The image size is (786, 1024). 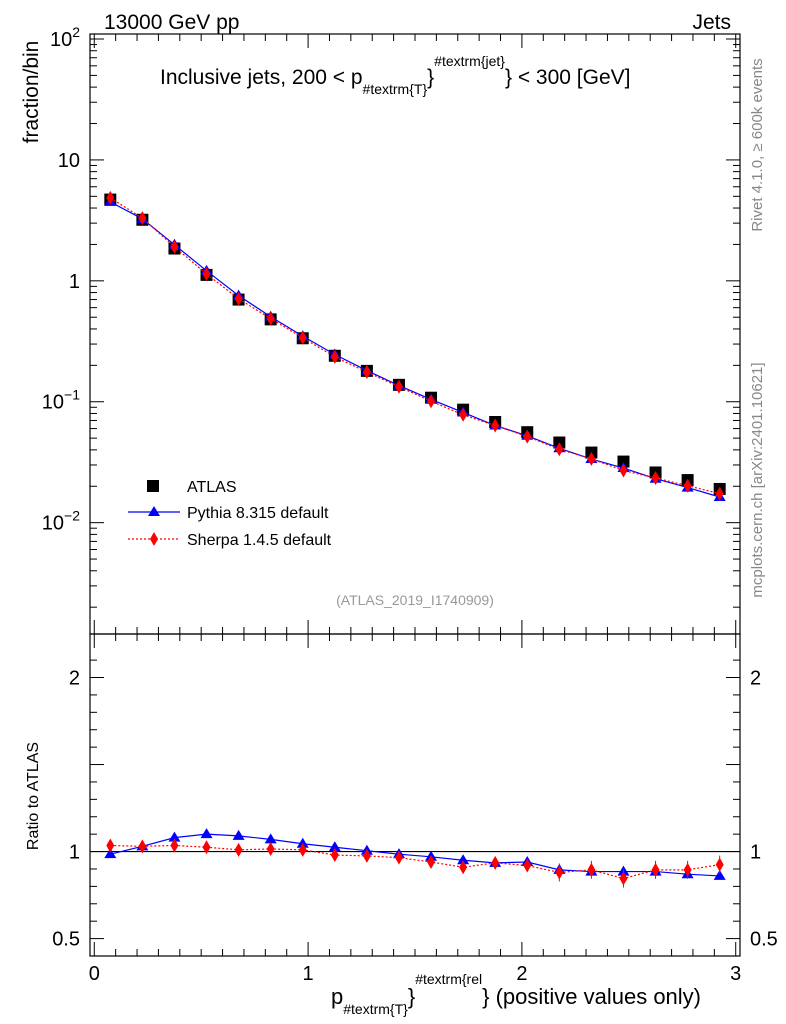 What do you see at coordinates (711, 22) in the screenshot?
I see `header-jets-label: Jets` at bounding box center [711, 22].